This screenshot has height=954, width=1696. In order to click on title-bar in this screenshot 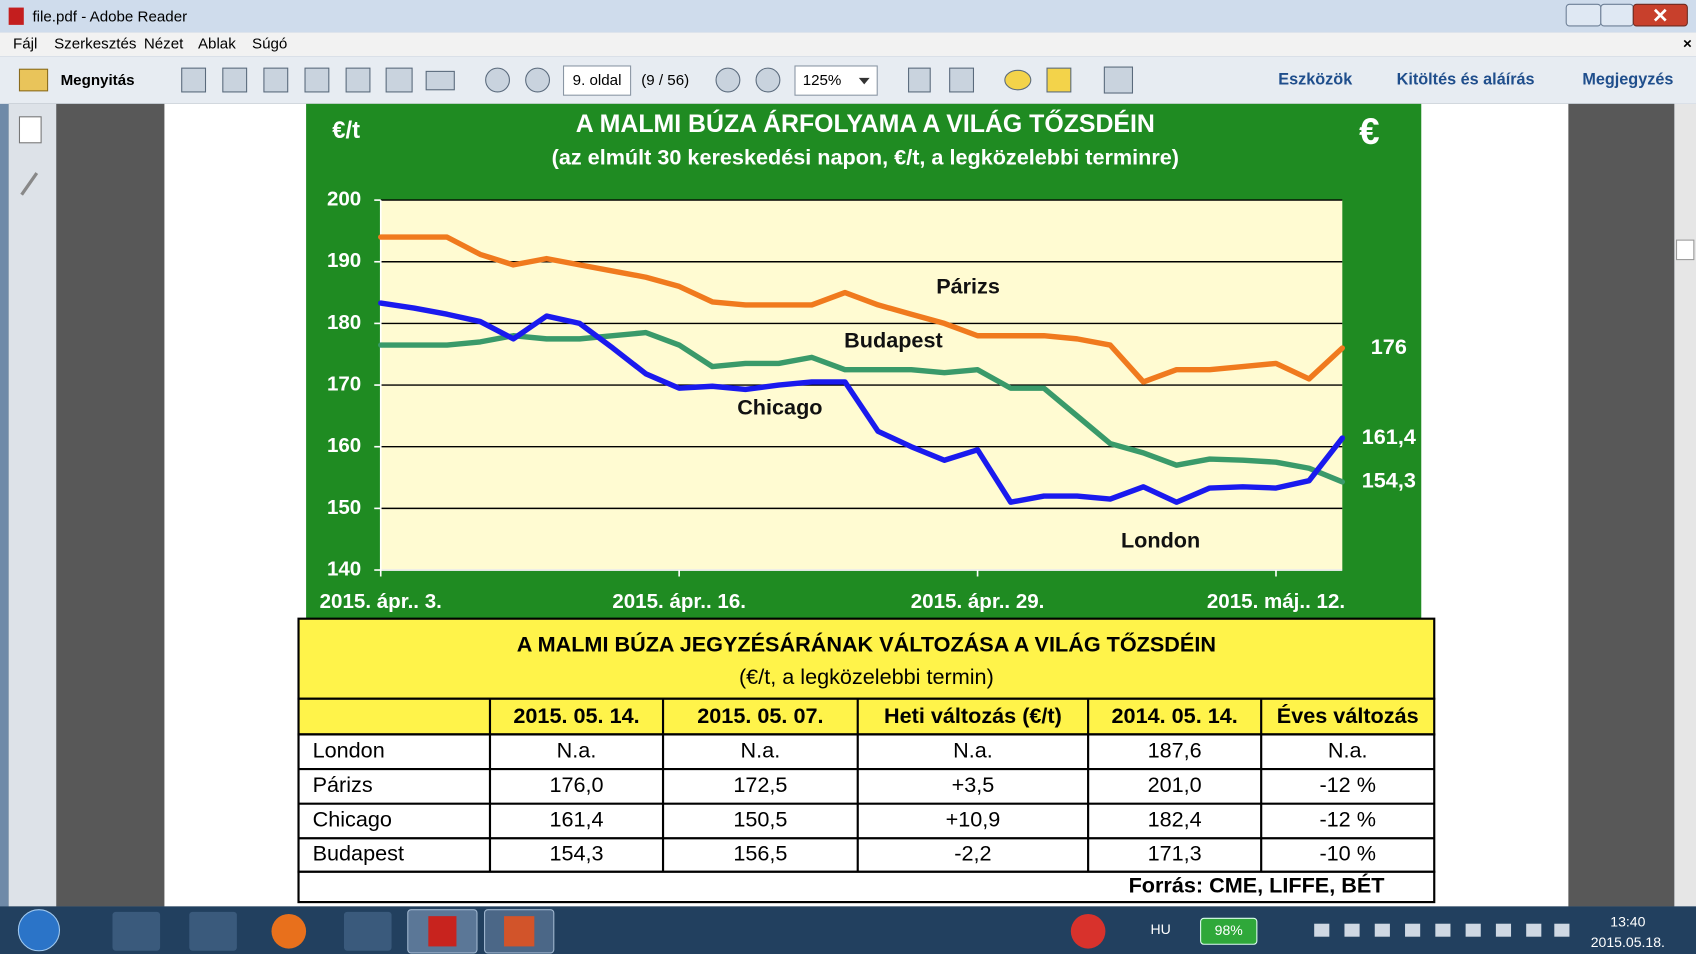, I will do `click(848, 16)`.